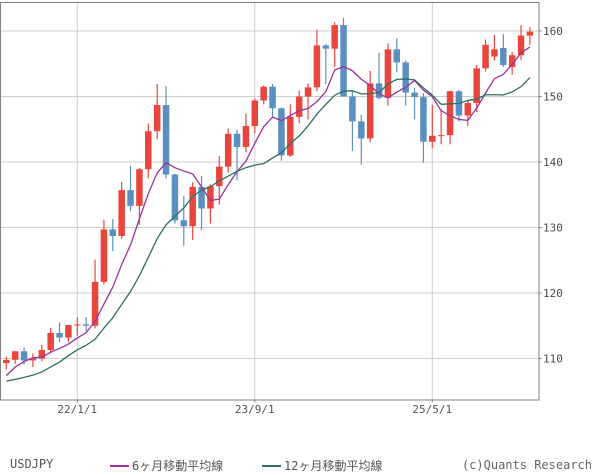  Describe the element at coordinates (468, 109) in the screenshot. I see `candle-body-2025-09-up` at that location.